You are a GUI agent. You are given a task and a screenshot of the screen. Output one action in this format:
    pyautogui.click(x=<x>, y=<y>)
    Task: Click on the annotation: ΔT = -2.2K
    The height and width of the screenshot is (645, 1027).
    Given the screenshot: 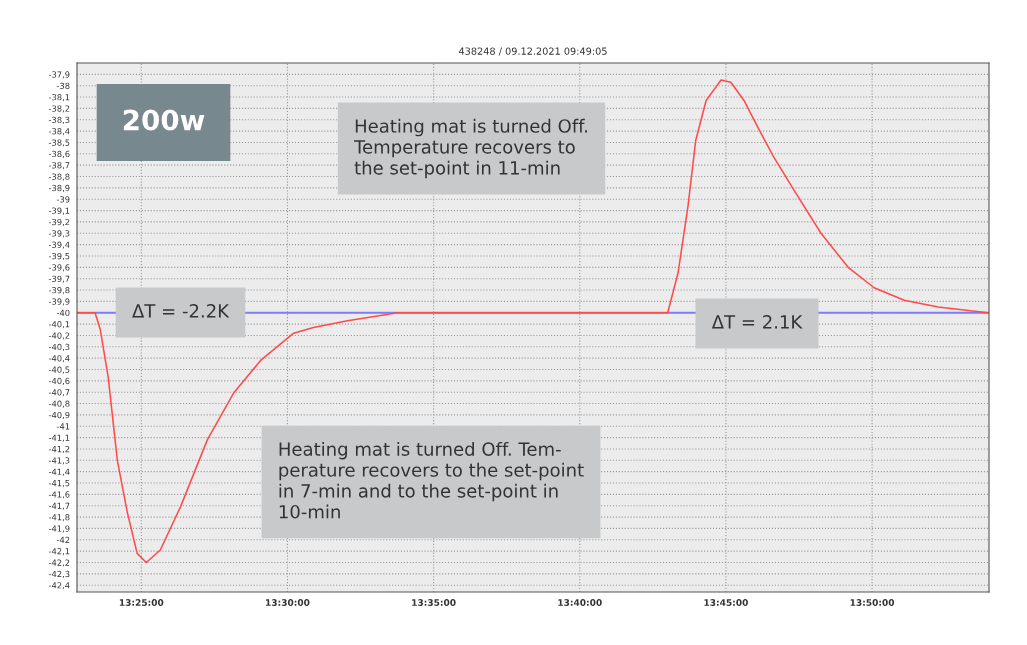 What is the action you would take?
    pyautogui.click(x=181, y=311)
    